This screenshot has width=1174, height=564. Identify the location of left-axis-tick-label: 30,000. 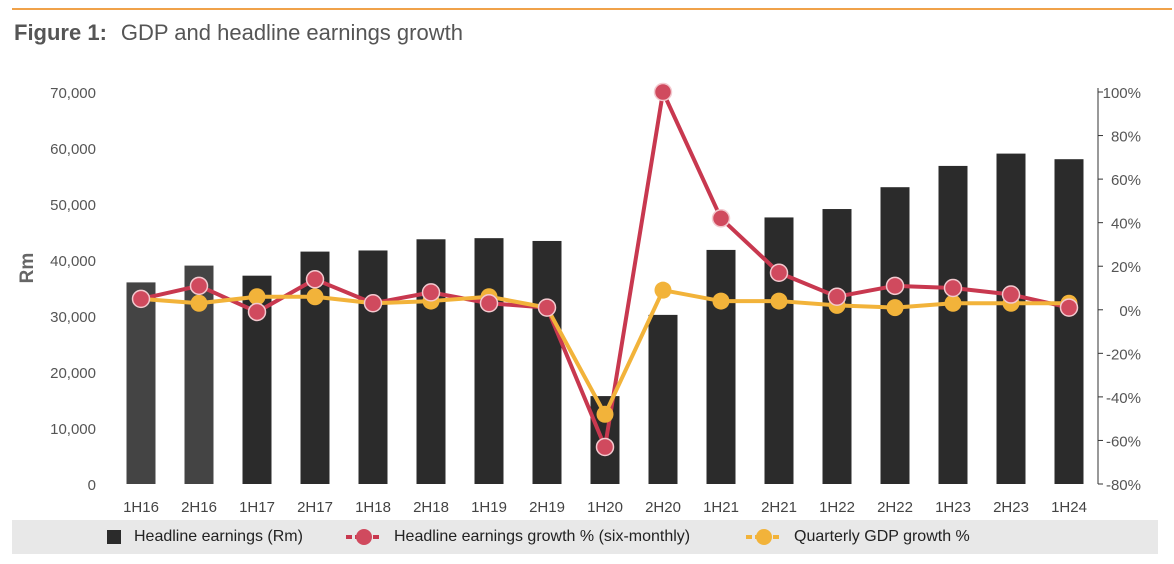
(73, 317).